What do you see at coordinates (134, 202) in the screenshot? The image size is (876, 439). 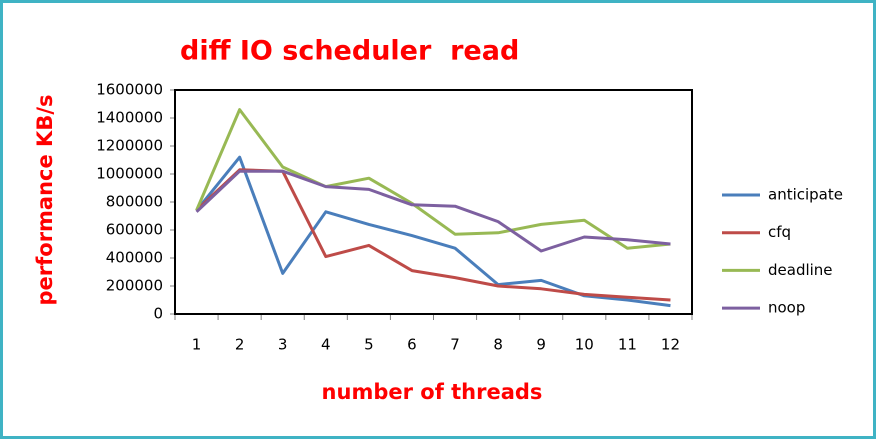 I see `y-tick-label: 800000` at bounding box center [134, 202].